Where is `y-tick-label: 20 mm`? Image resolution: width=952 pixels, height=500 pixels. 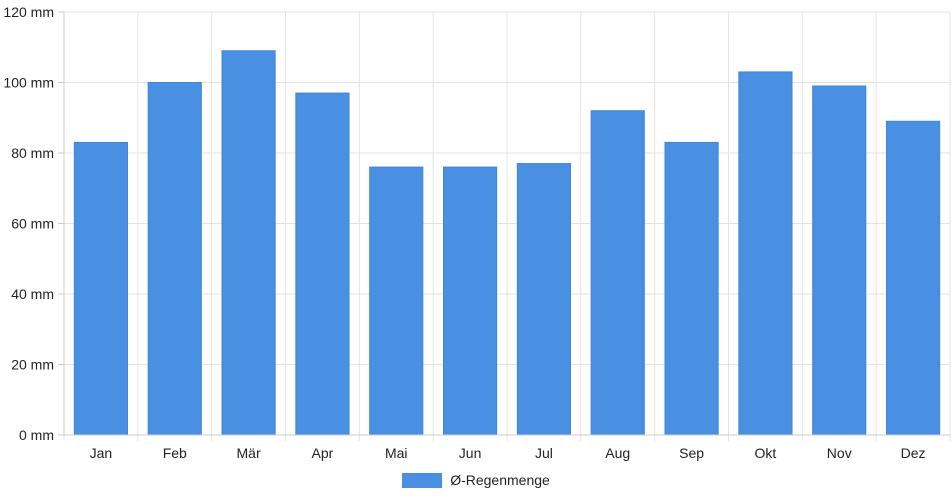
y-tick-label: 20 mm is located at coordinates (32, 365).